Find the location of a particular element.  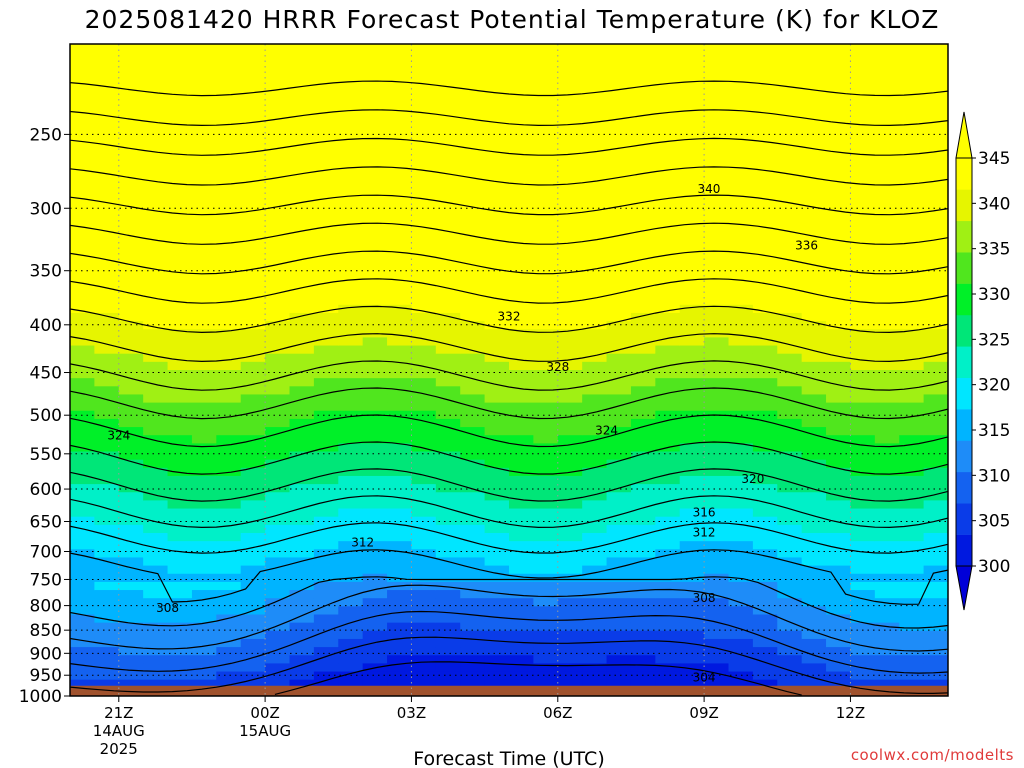

colorbar-segment is located at coordinates (964, 362).